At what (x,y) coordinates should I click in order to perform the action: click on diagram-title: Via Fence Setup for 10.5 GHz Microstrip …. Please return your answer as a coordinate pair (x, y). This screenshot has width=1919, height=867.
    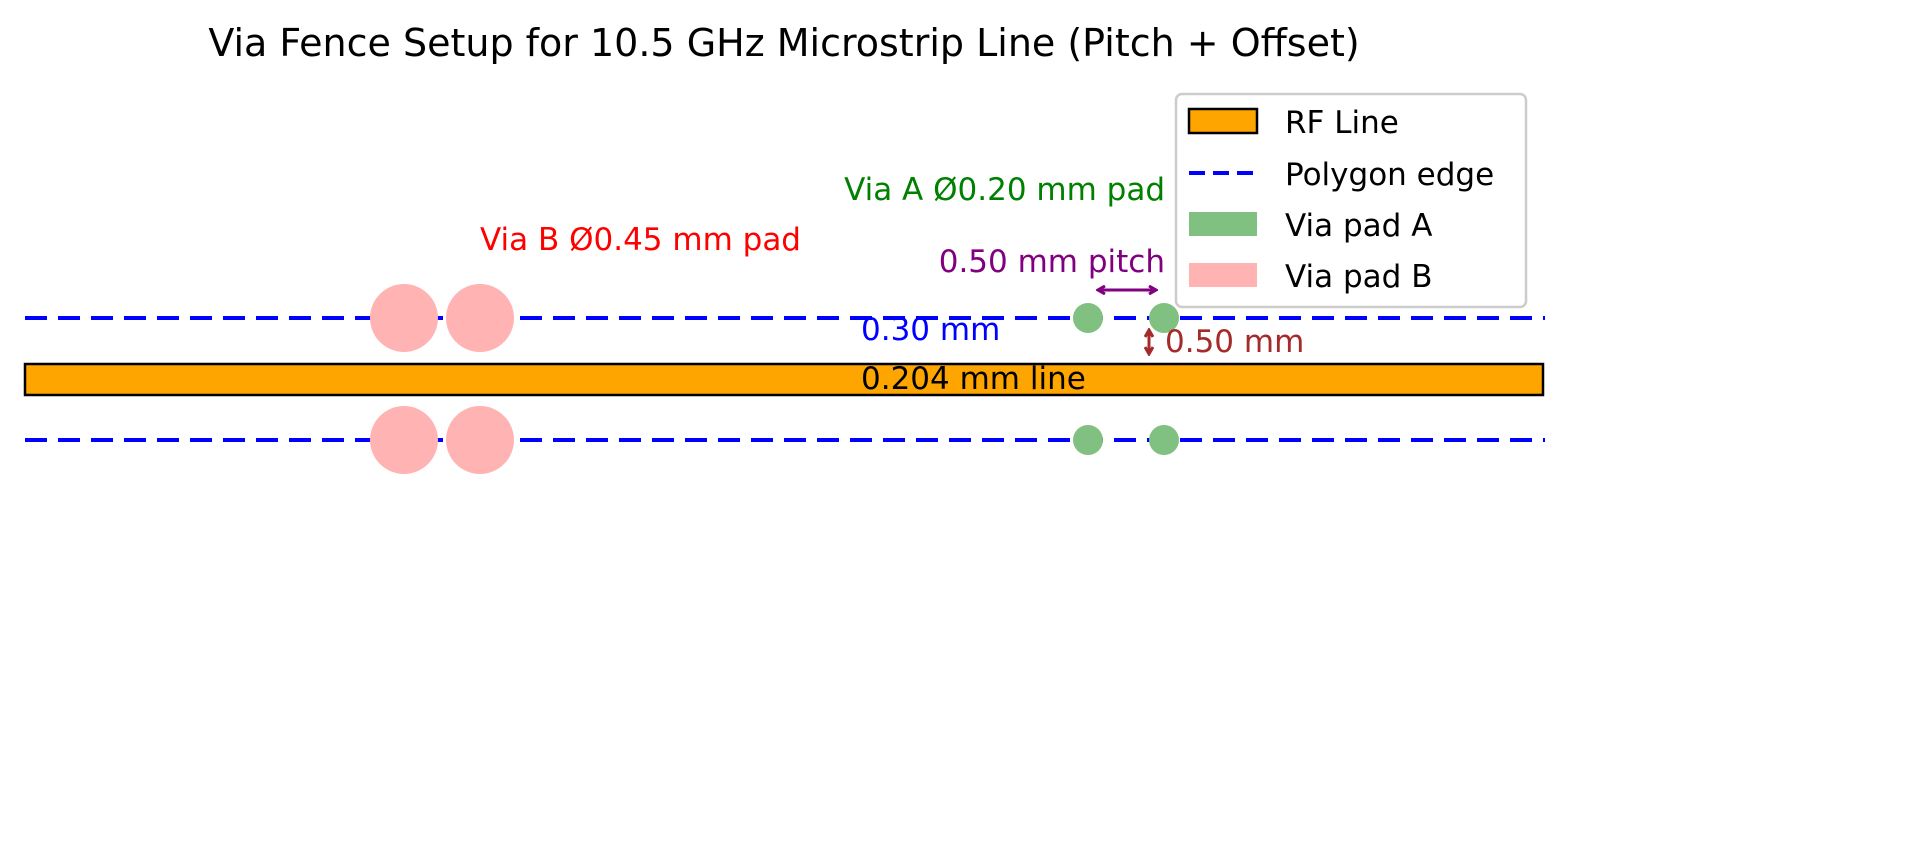
    Looking at the image, I should click on (783, 43).